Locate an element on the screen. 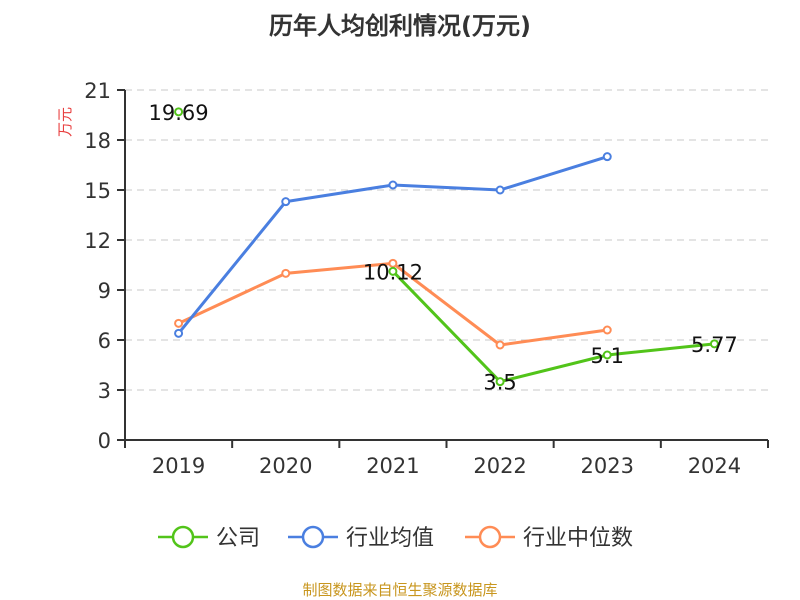  data-label: 5.77 is located at coordinates (714, 345).